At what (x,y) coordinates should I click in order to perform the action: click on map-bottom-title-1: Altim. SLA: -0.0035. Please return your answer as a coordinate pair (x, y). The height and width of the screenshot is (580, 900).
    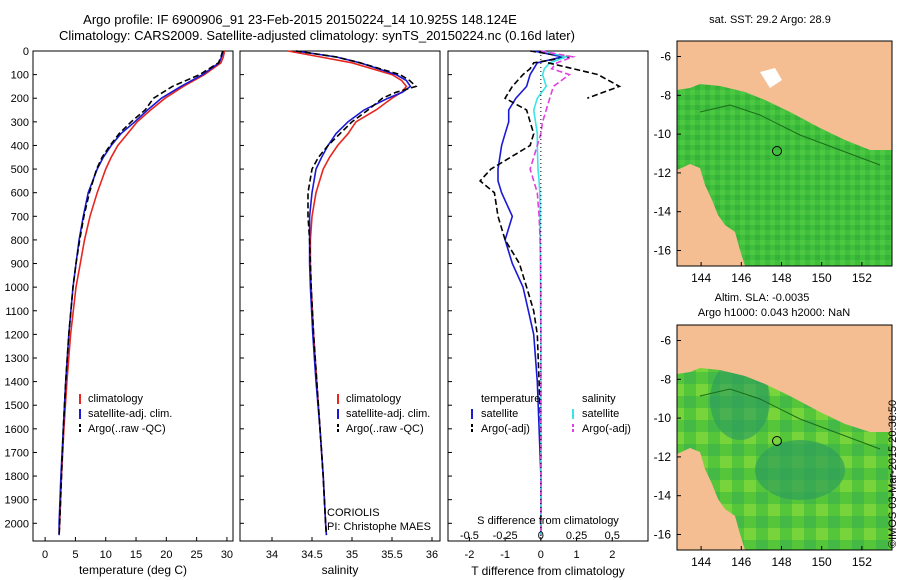
    Looking at the image, I should click on (762, 298).